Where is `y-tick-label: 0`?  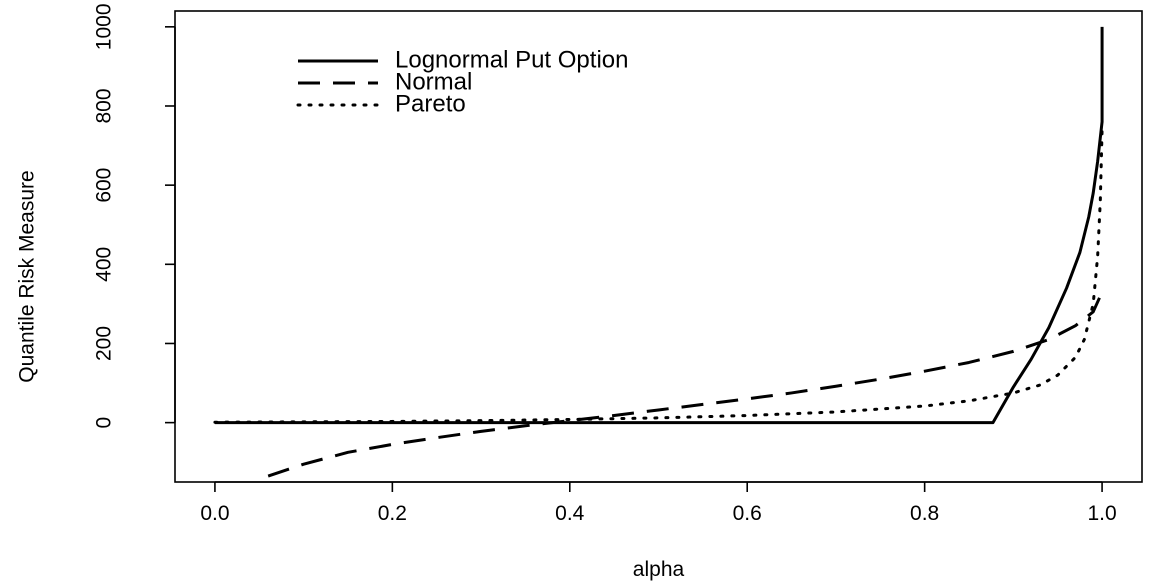 y-tick-label: 0 is located at coordinates (104, 423).